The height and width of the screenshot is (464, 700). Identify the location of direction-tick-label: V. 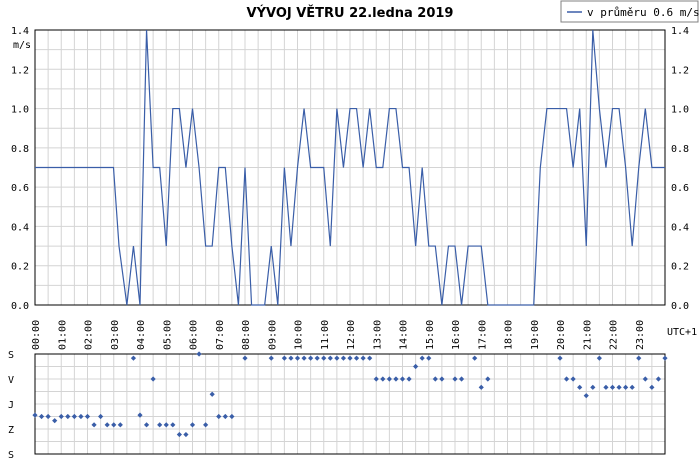
(11, 380).